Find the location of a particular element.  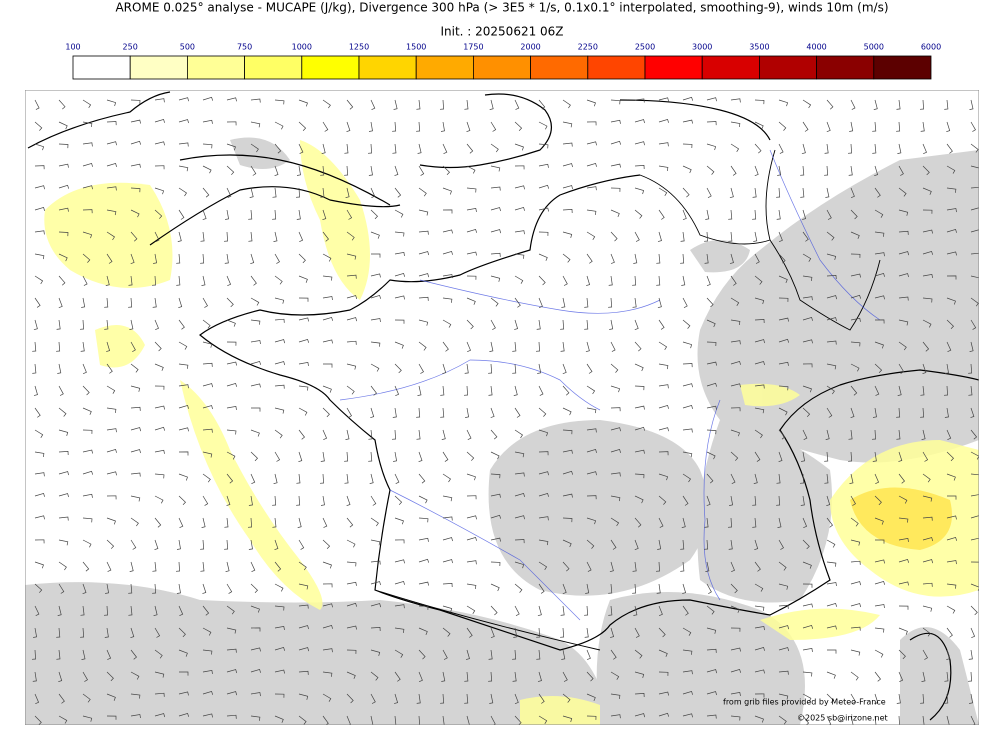

colorbar-tick-label: 5000 is located at coordinates (874, 47).